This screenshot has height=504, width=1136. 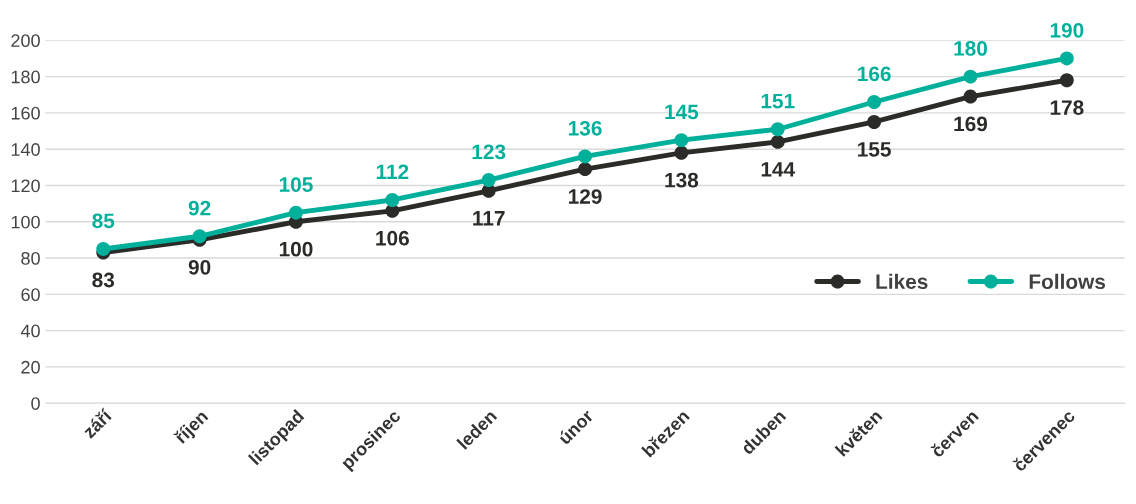 What do you see at coordinates (25, 186) in the screenshot?
I see `y-tick-label: 120` at bounding box center [25, 186].